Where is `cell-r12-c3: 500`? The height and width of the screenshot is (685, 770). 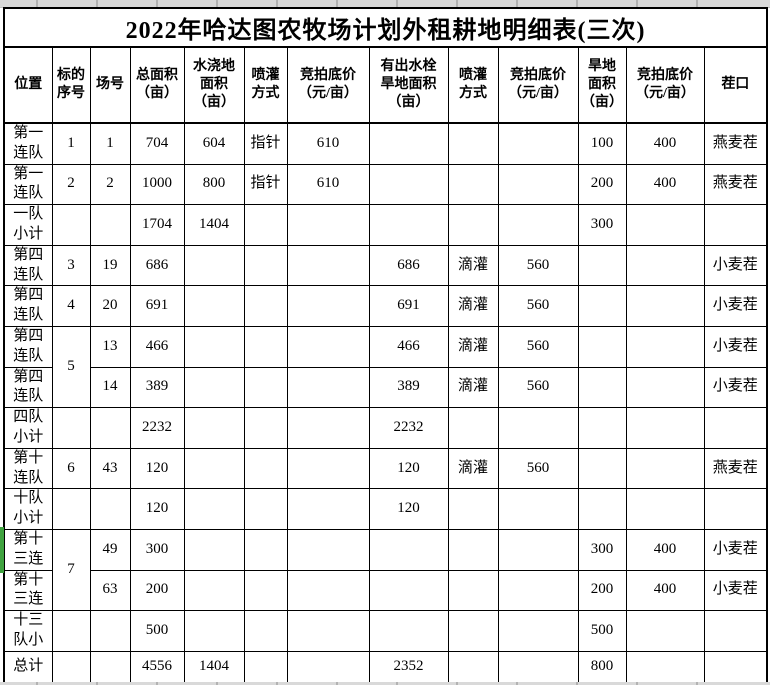
cell-r12-c3: 500 is located at coordinates (157, 631).